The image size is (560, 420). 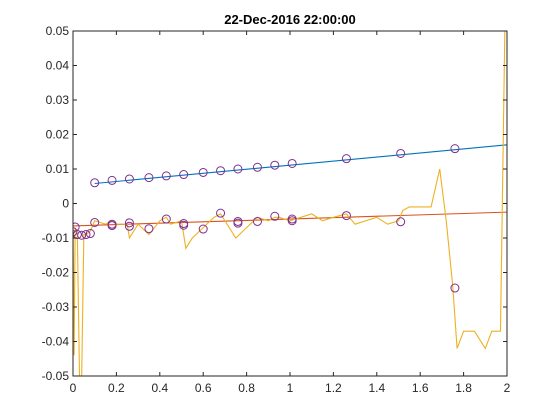 What do you see at coordinates (463, 388) in the screenshot?
I see `x-tick-label: 1.8` at bounding box center [463, 388].